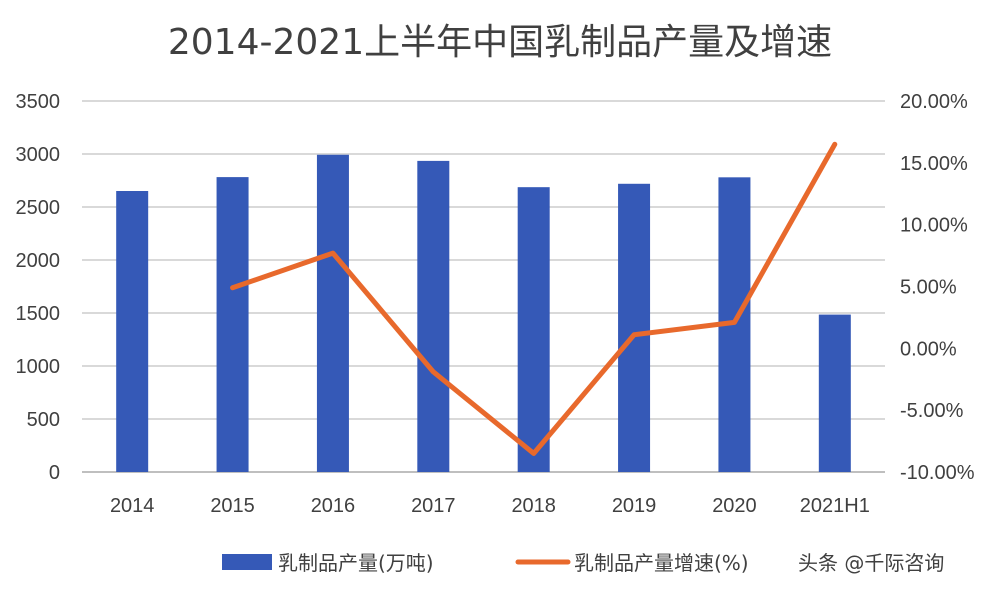  Describe the element at coordinates (38, 155) in the screenshot. I see `y-left-tick-label: 3000` at that location.